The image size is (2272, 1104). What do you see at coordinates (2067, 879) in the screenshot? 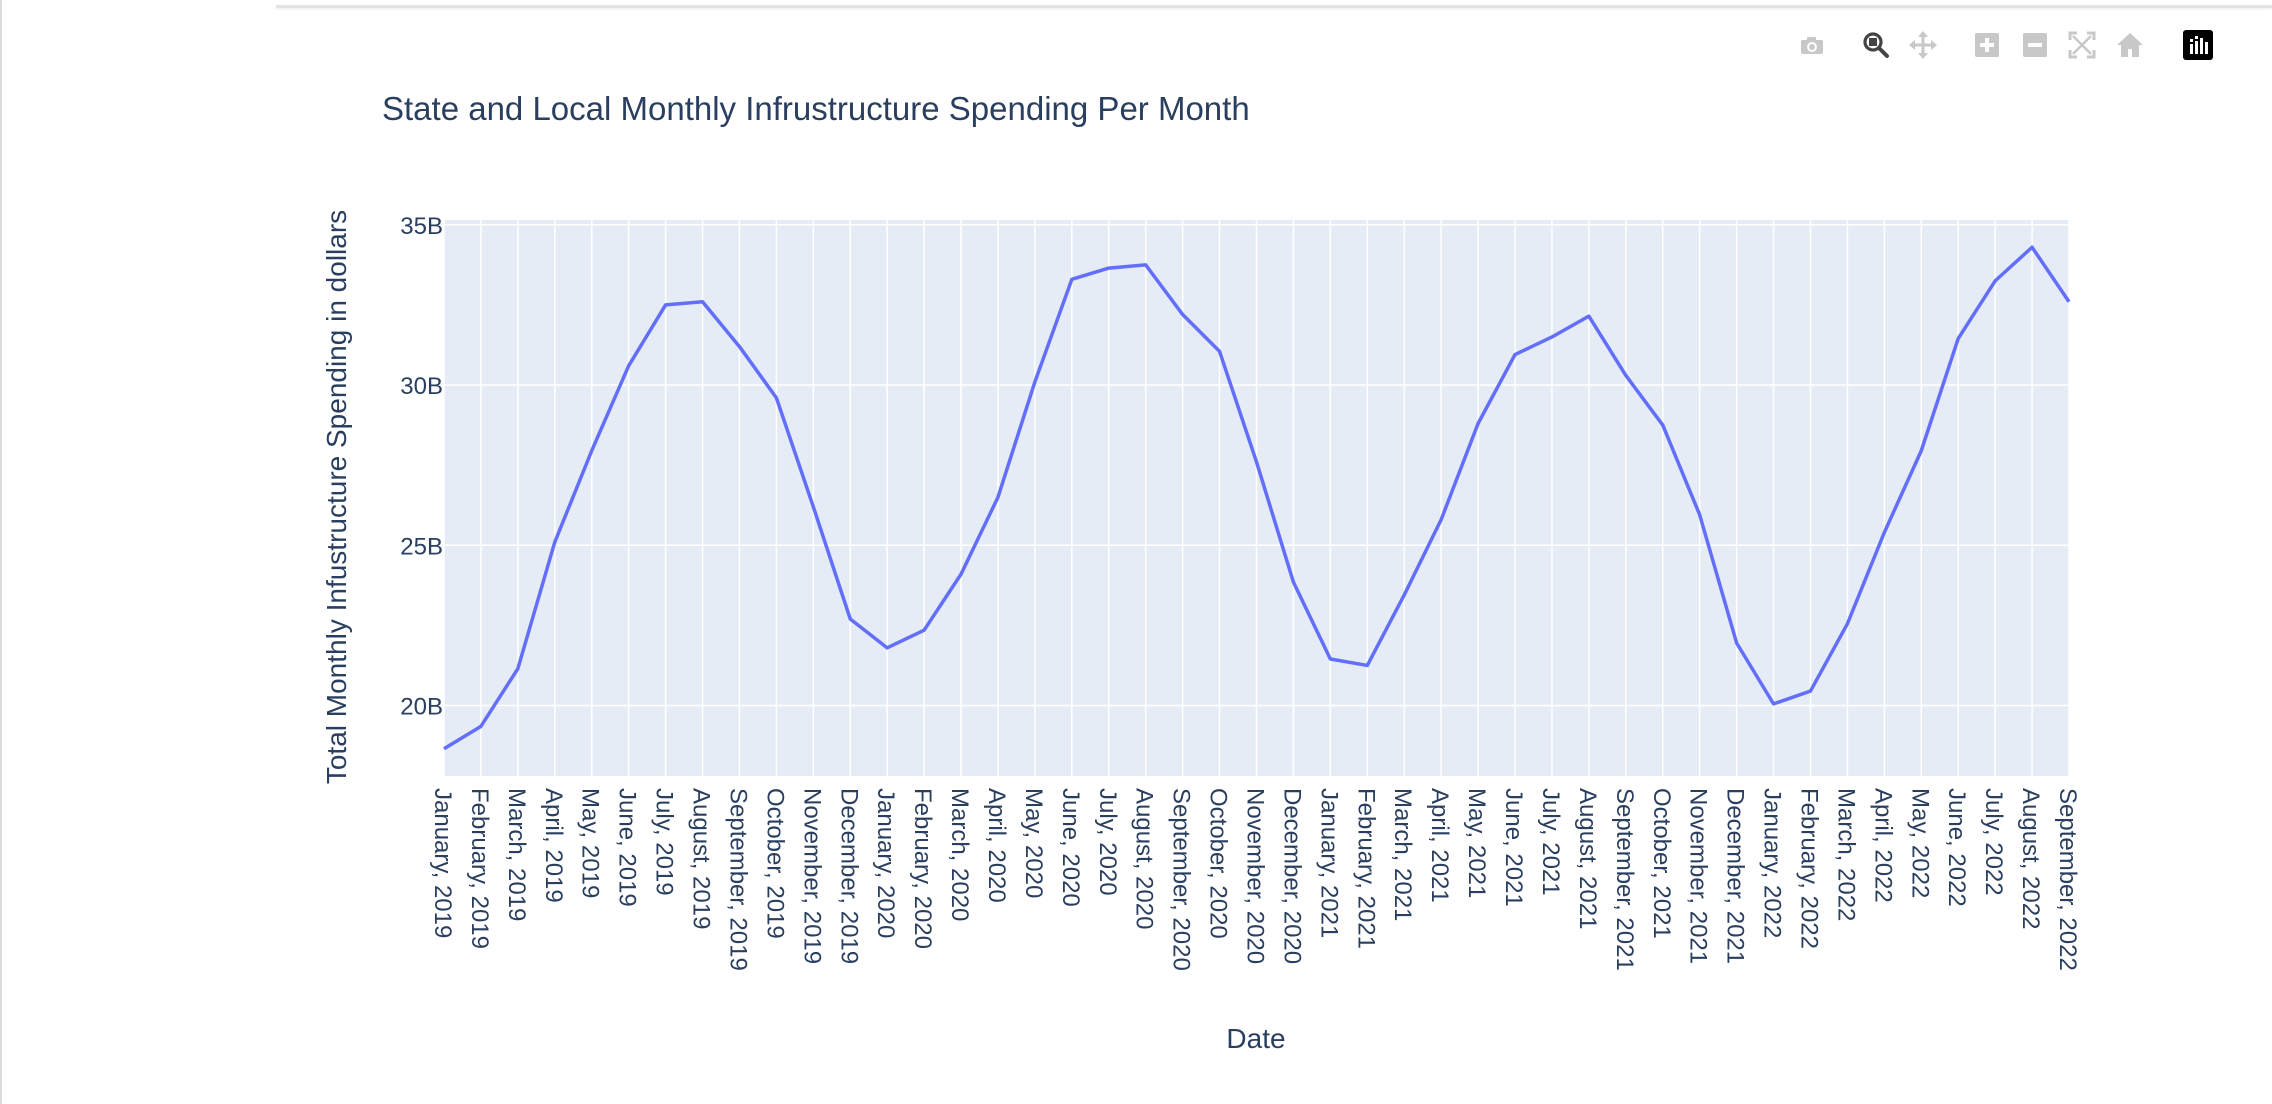
I see `x-tick-label: September, 2022` at bounding box center [2067, 879].